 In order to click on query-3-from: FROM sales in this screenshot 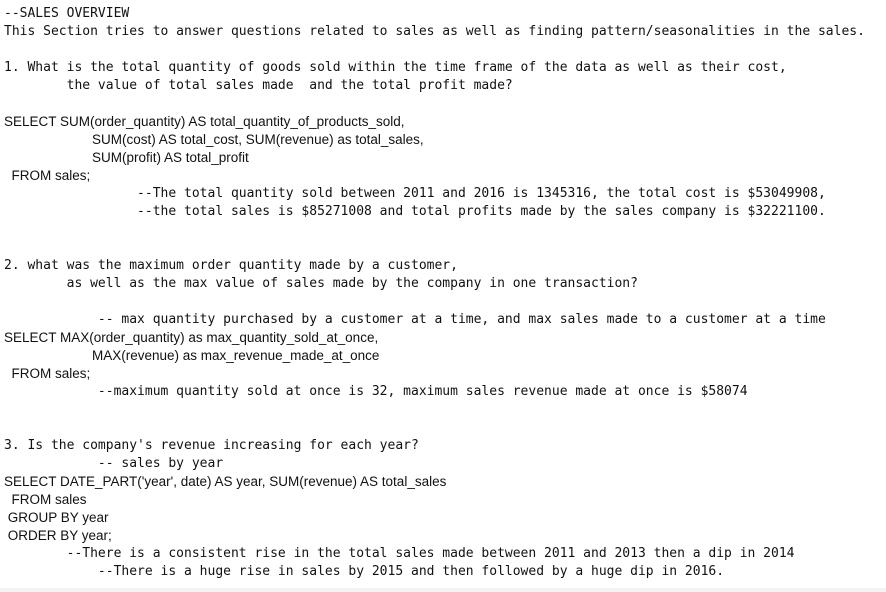, I will do `click(45, 499)`.